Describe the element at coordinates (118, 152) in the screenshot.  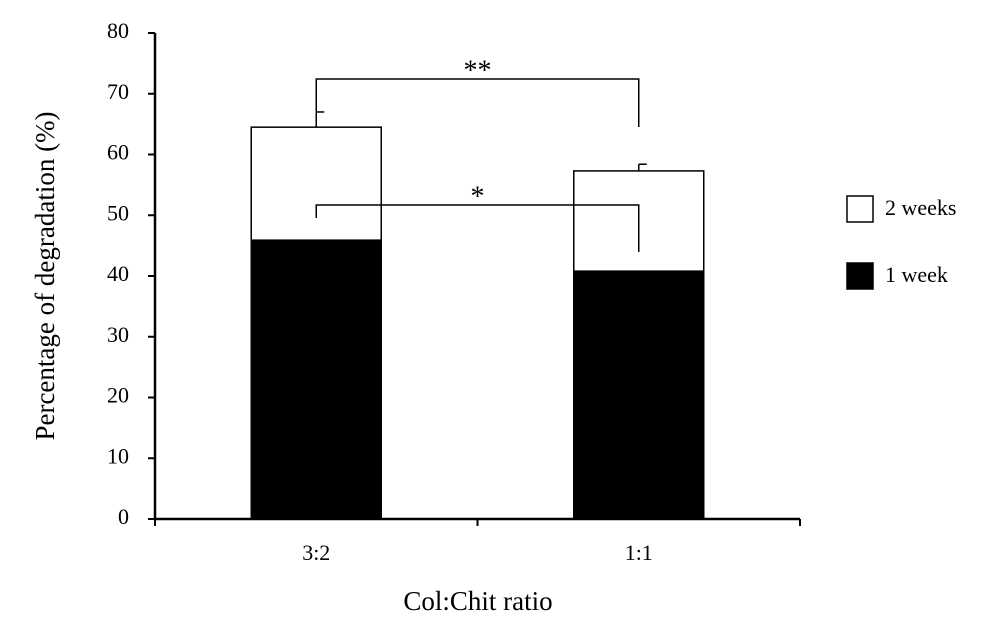
I see `y-tick-label: 60` at that location.